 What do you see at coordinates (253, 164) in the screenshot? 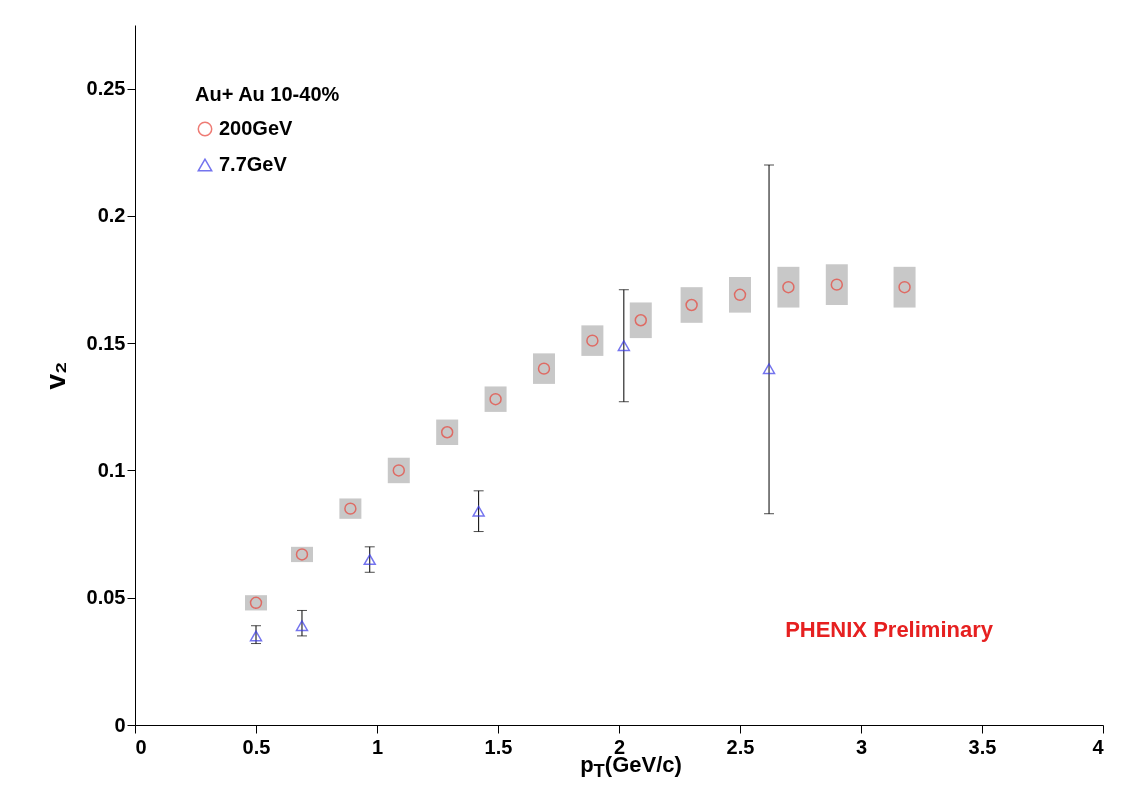
I see `legend-label: 7.7GeV` at bounding box center [253, 164].